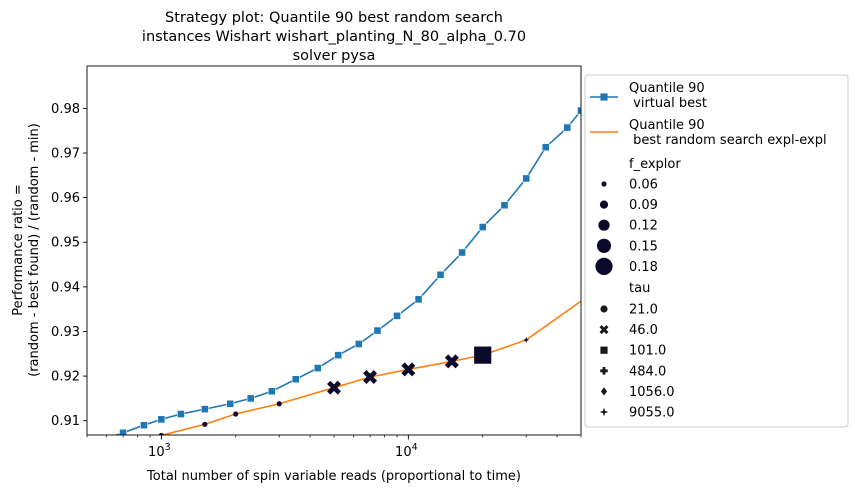 The image size is (855, 493). What do you see at coordinates (371, 367) in the screenshot?
I see `series-line` at bounding box center [371, 367].